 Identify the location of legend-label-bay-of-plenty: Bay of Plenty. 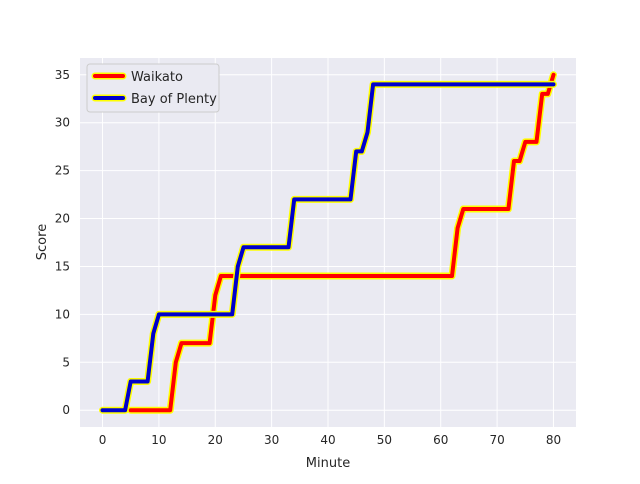
(174, 99).